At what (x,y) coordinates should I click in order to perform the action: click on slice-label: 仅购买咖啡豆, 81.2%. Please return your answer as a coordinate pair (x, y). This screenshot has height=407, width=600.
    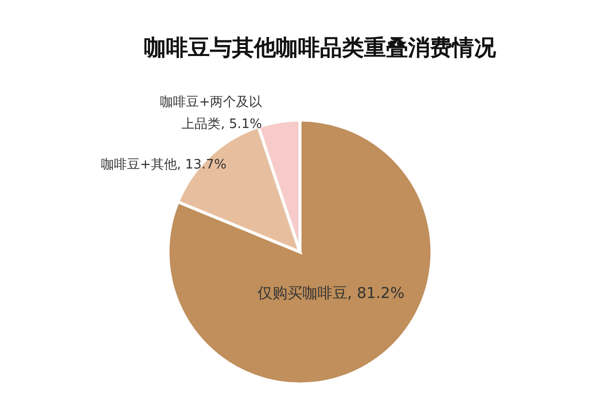
    Looking at the image, I should click on (330, 293).